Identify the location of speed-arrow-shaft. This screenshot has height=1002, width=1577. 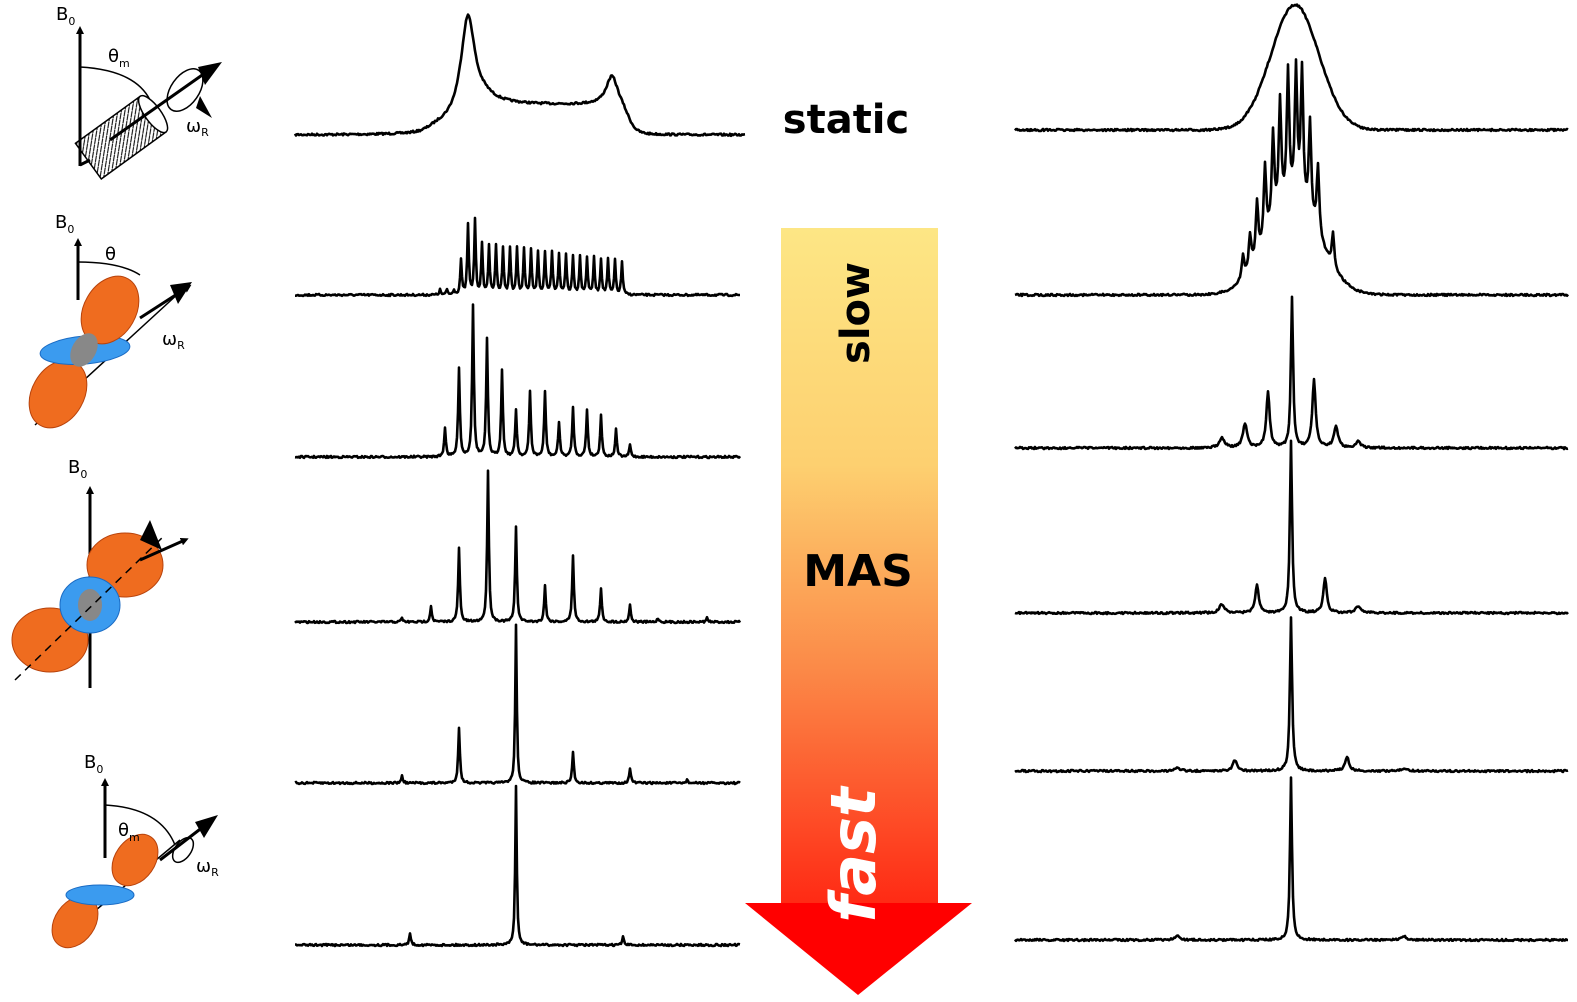
(859, 566).